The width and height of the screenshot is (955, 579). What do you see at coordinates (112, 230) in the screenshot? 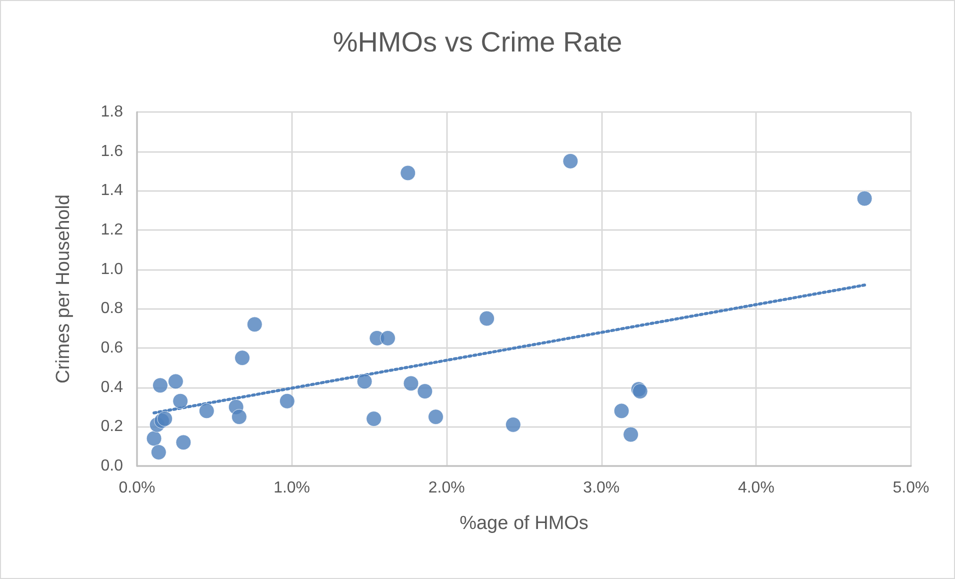
I see `y-tick-label: 1.2` at bounding box center [112, 230].